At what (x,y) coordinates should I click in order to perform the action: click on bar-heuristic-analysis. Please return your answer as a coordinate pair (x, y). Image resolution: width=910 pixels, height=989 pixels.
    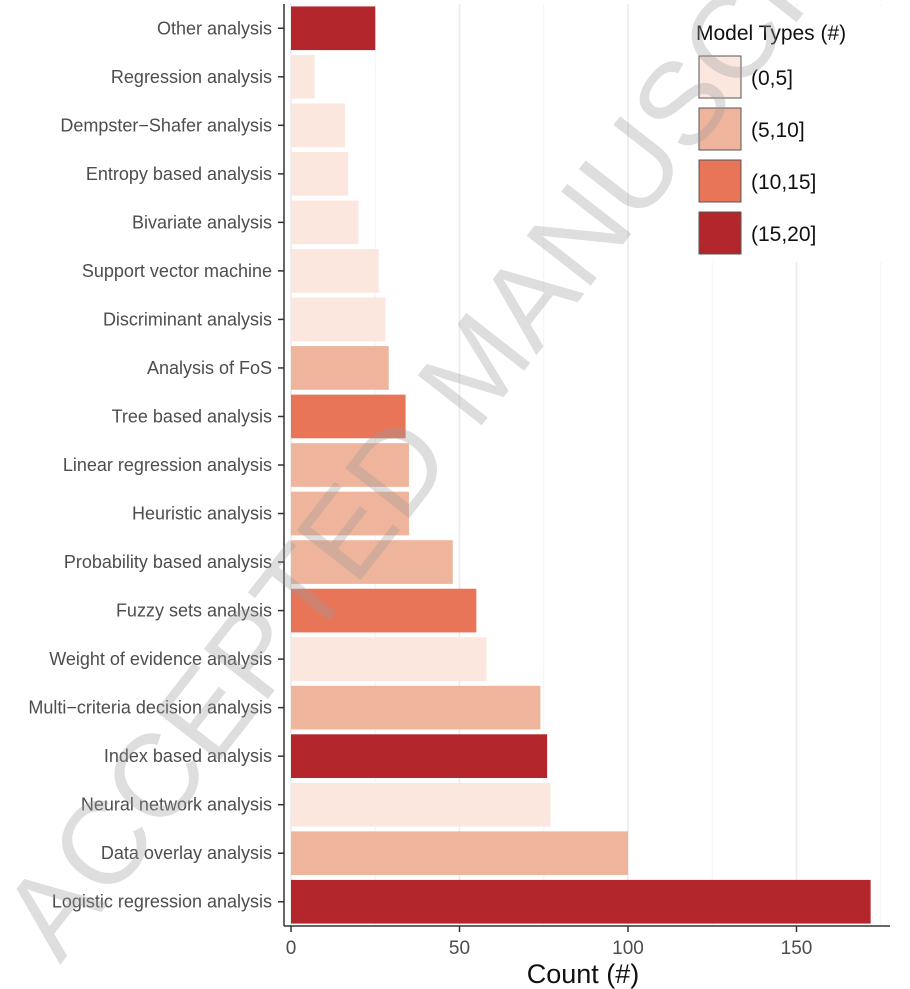
    Looking at the image, I should click on (350, 513).